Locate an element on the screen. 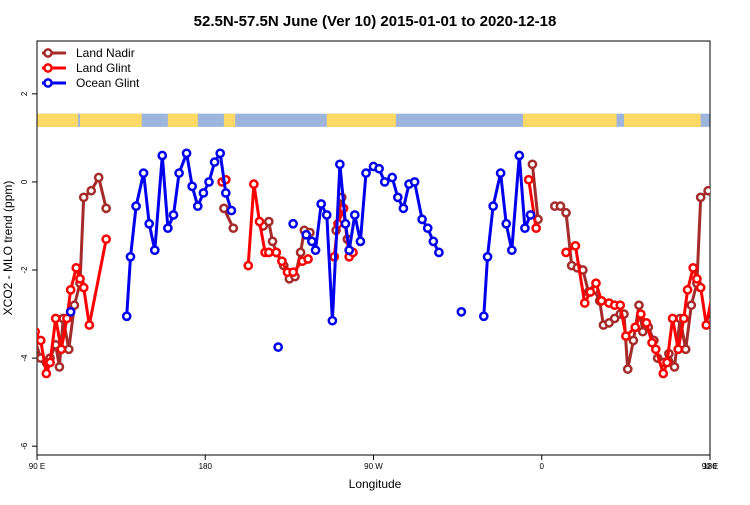 Image resolution: width=750 pixels, height=505 pixels. land-band is located at coordinates (662, 120).